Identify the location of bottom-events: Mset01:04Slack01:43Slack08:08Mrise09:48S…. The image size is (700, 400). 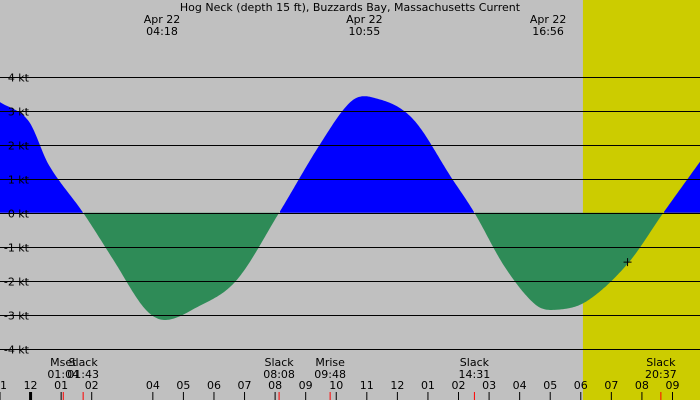
(362, 378).